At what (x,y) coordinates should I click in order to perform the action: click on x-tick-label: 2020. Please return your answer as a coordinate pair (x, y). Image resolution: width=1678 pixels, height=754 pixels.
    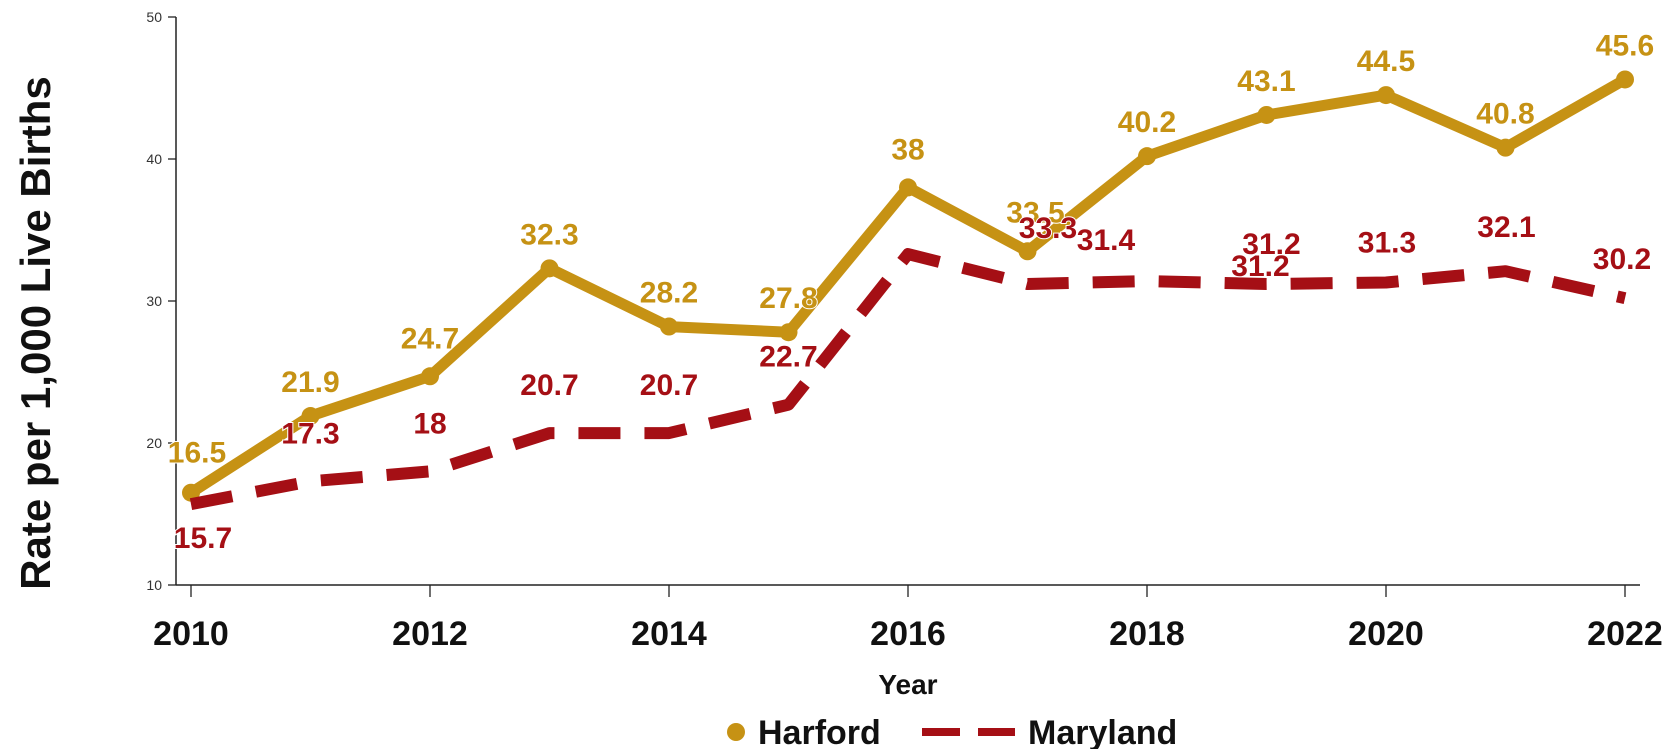
    Looking at the image, I should click on (1386, 634).